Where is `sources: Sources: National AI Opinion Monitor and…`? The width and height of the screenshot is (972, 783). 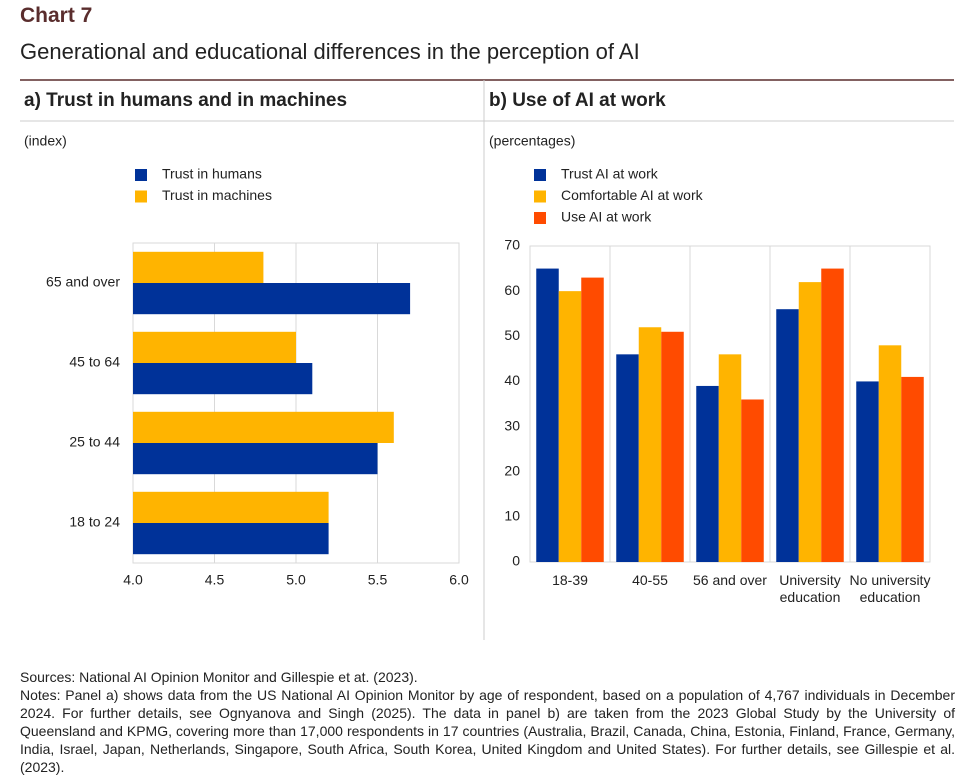 sources: Sources: National AI Opinion Monitor and… is located at coordinates (219, 677).